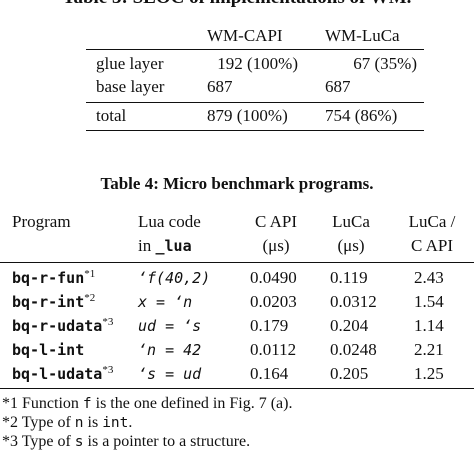 The width and height of the screenshot is (474, 452). I want to click on table4-header-lua-line1: Lua code, so click(169, 221).